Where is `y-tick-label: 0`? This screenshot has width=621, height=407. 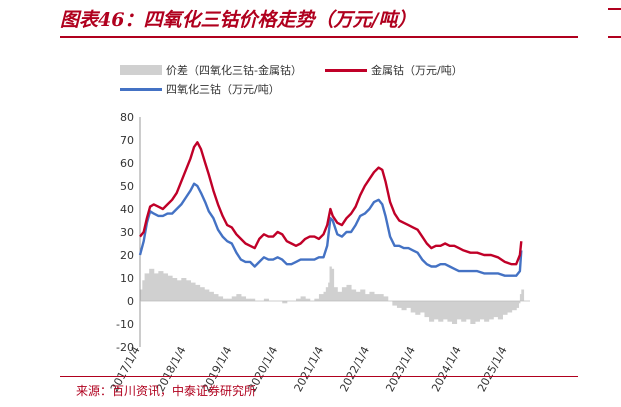 y-tick-label: 0 is located at coordinates (130, 301).